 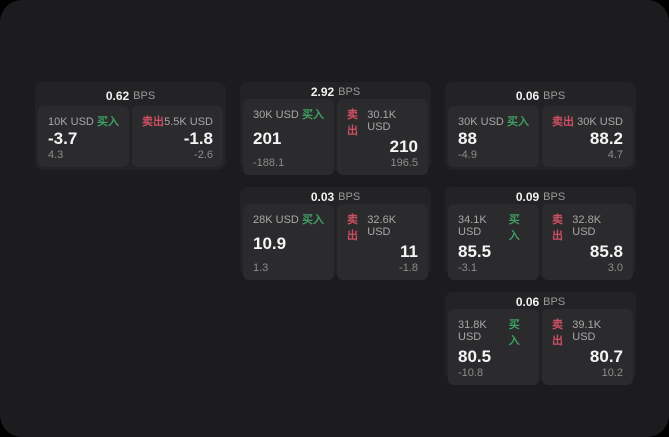 I want to click on sell-price: -1.8, so click(x=198, y=138).